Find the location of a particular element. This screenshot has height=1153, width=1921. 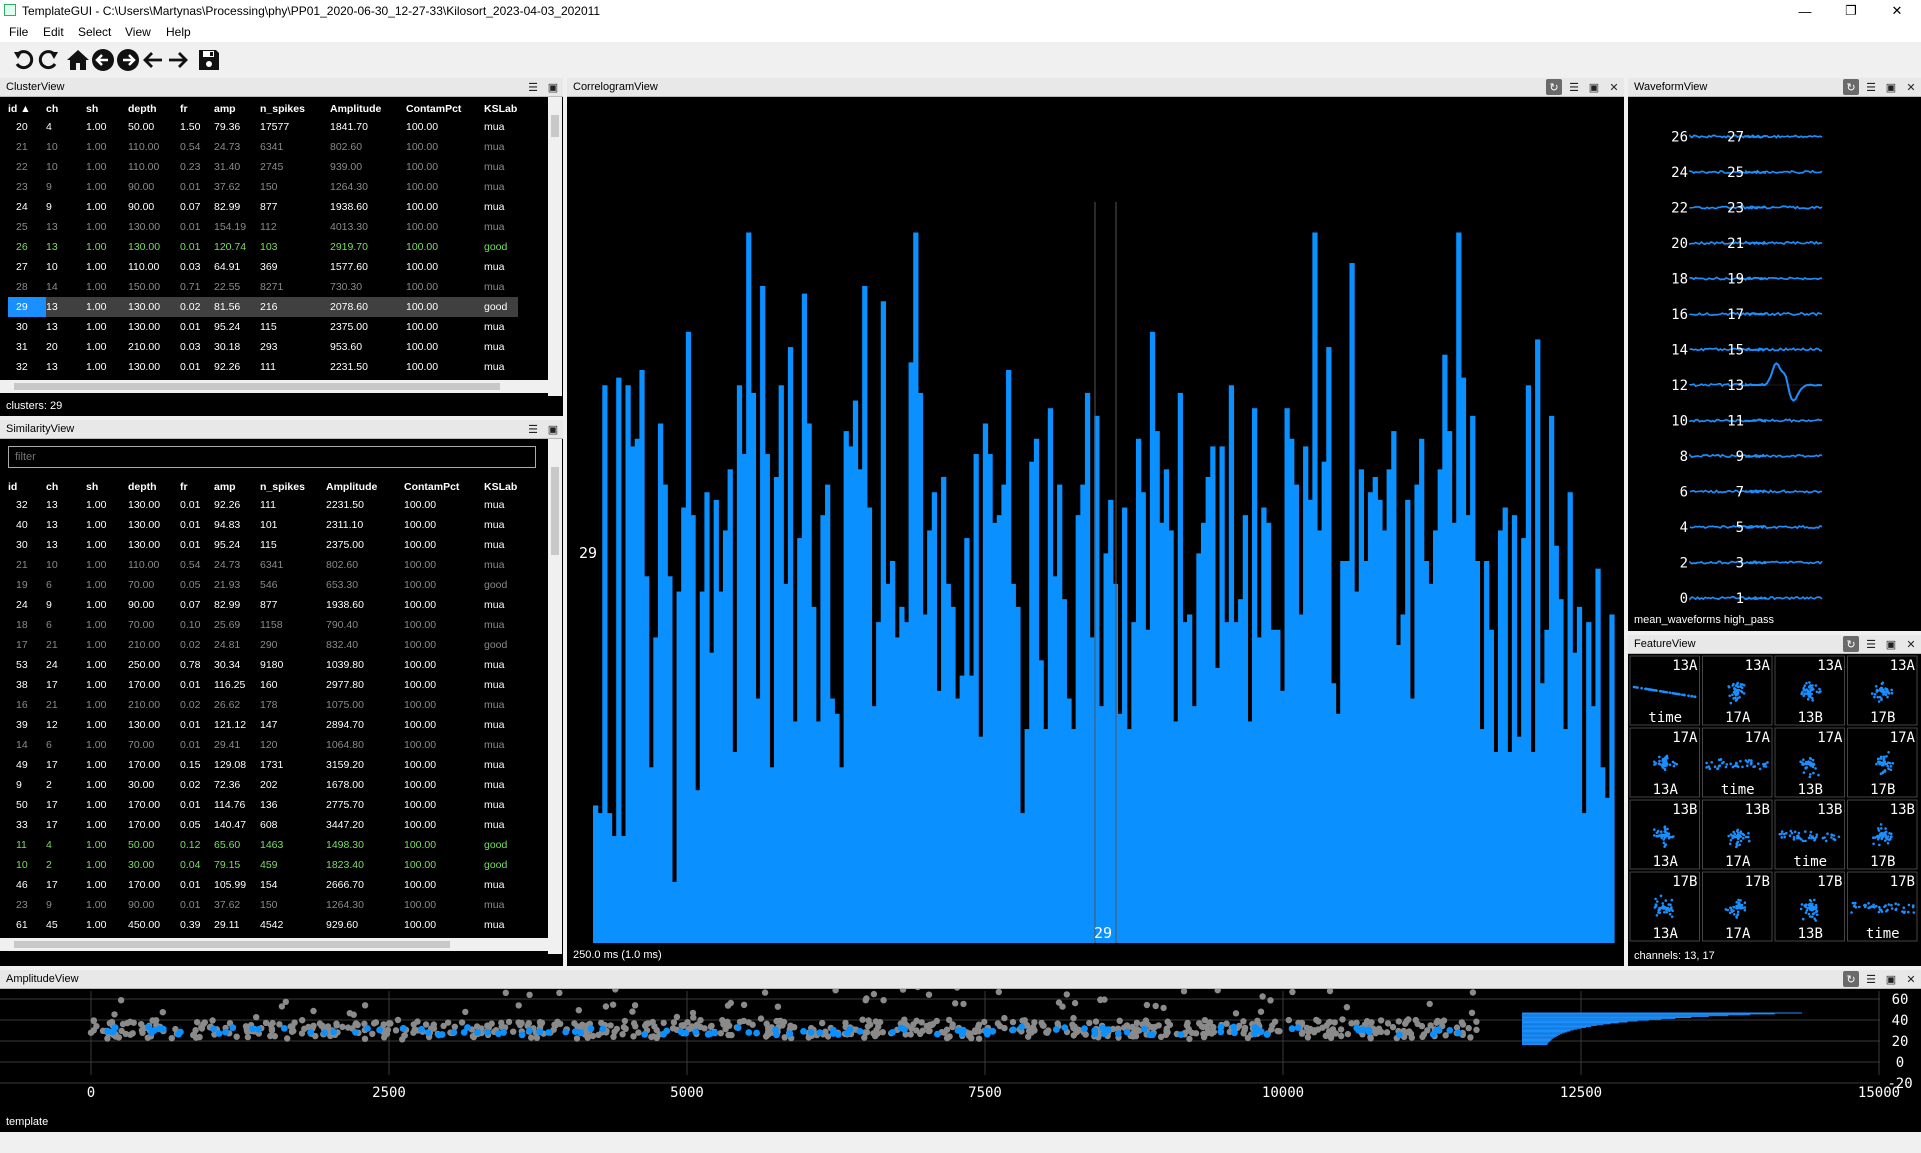

column-header: id is located at coordinates (13, 486).